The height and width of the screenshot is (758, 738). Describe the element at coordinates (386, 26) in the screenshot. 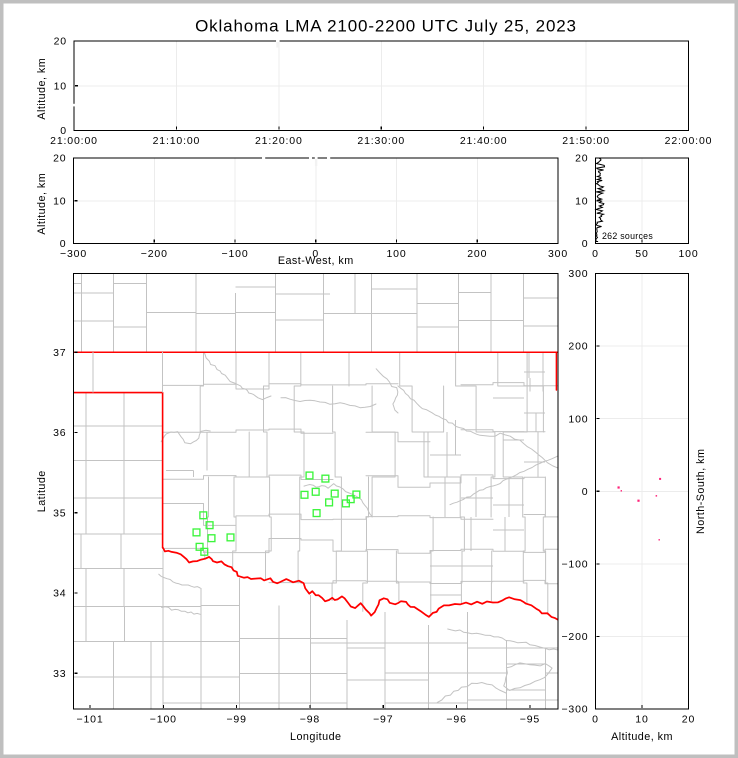

I see `svg-text:Oklahoma LMA 2100-2200 UTC Jul: Oklahoma LMA 2100-2200 UTC July 25, 2023` at that location.